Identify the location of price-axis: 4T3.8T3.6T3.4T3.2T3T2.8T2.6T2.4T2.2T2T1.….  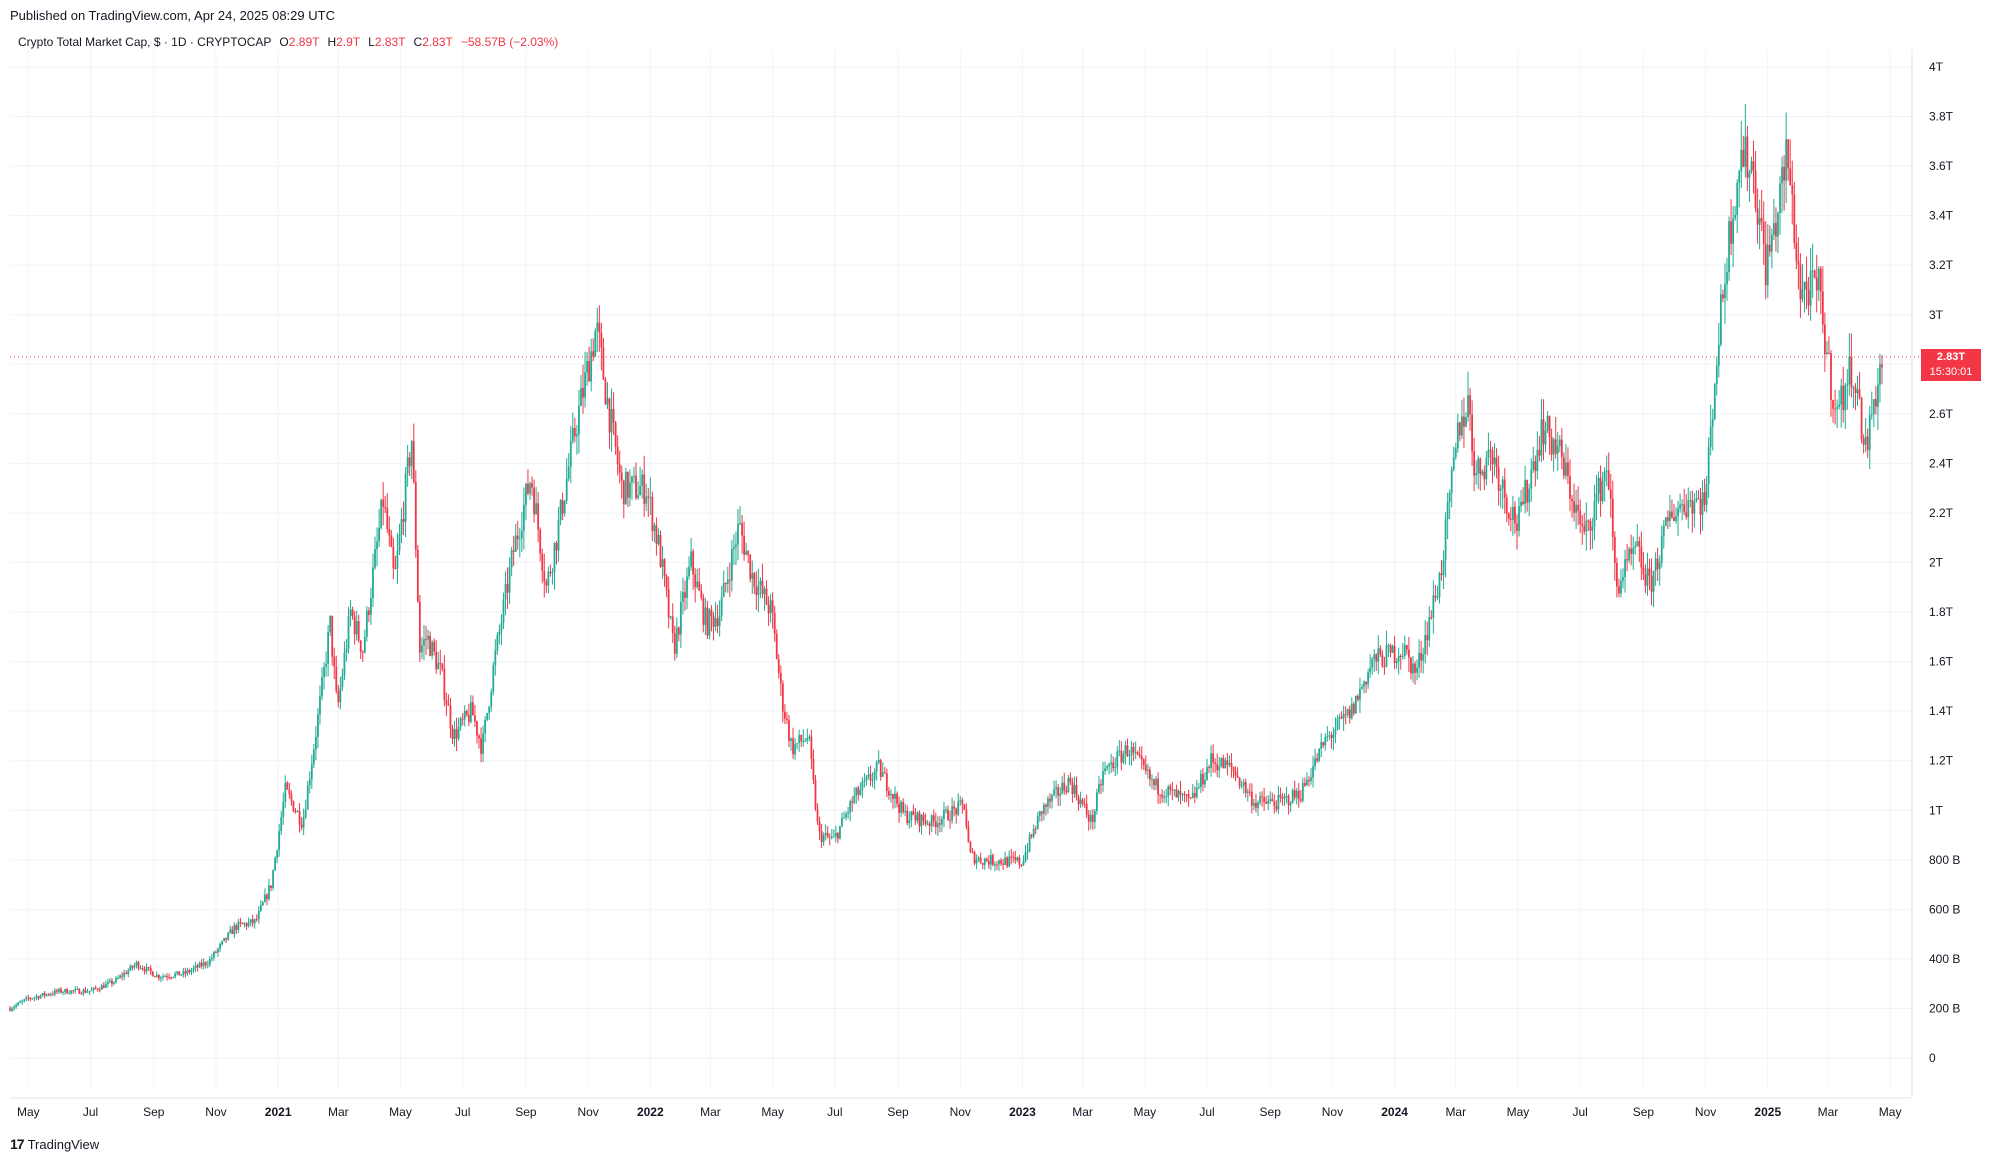
(1935, 574).